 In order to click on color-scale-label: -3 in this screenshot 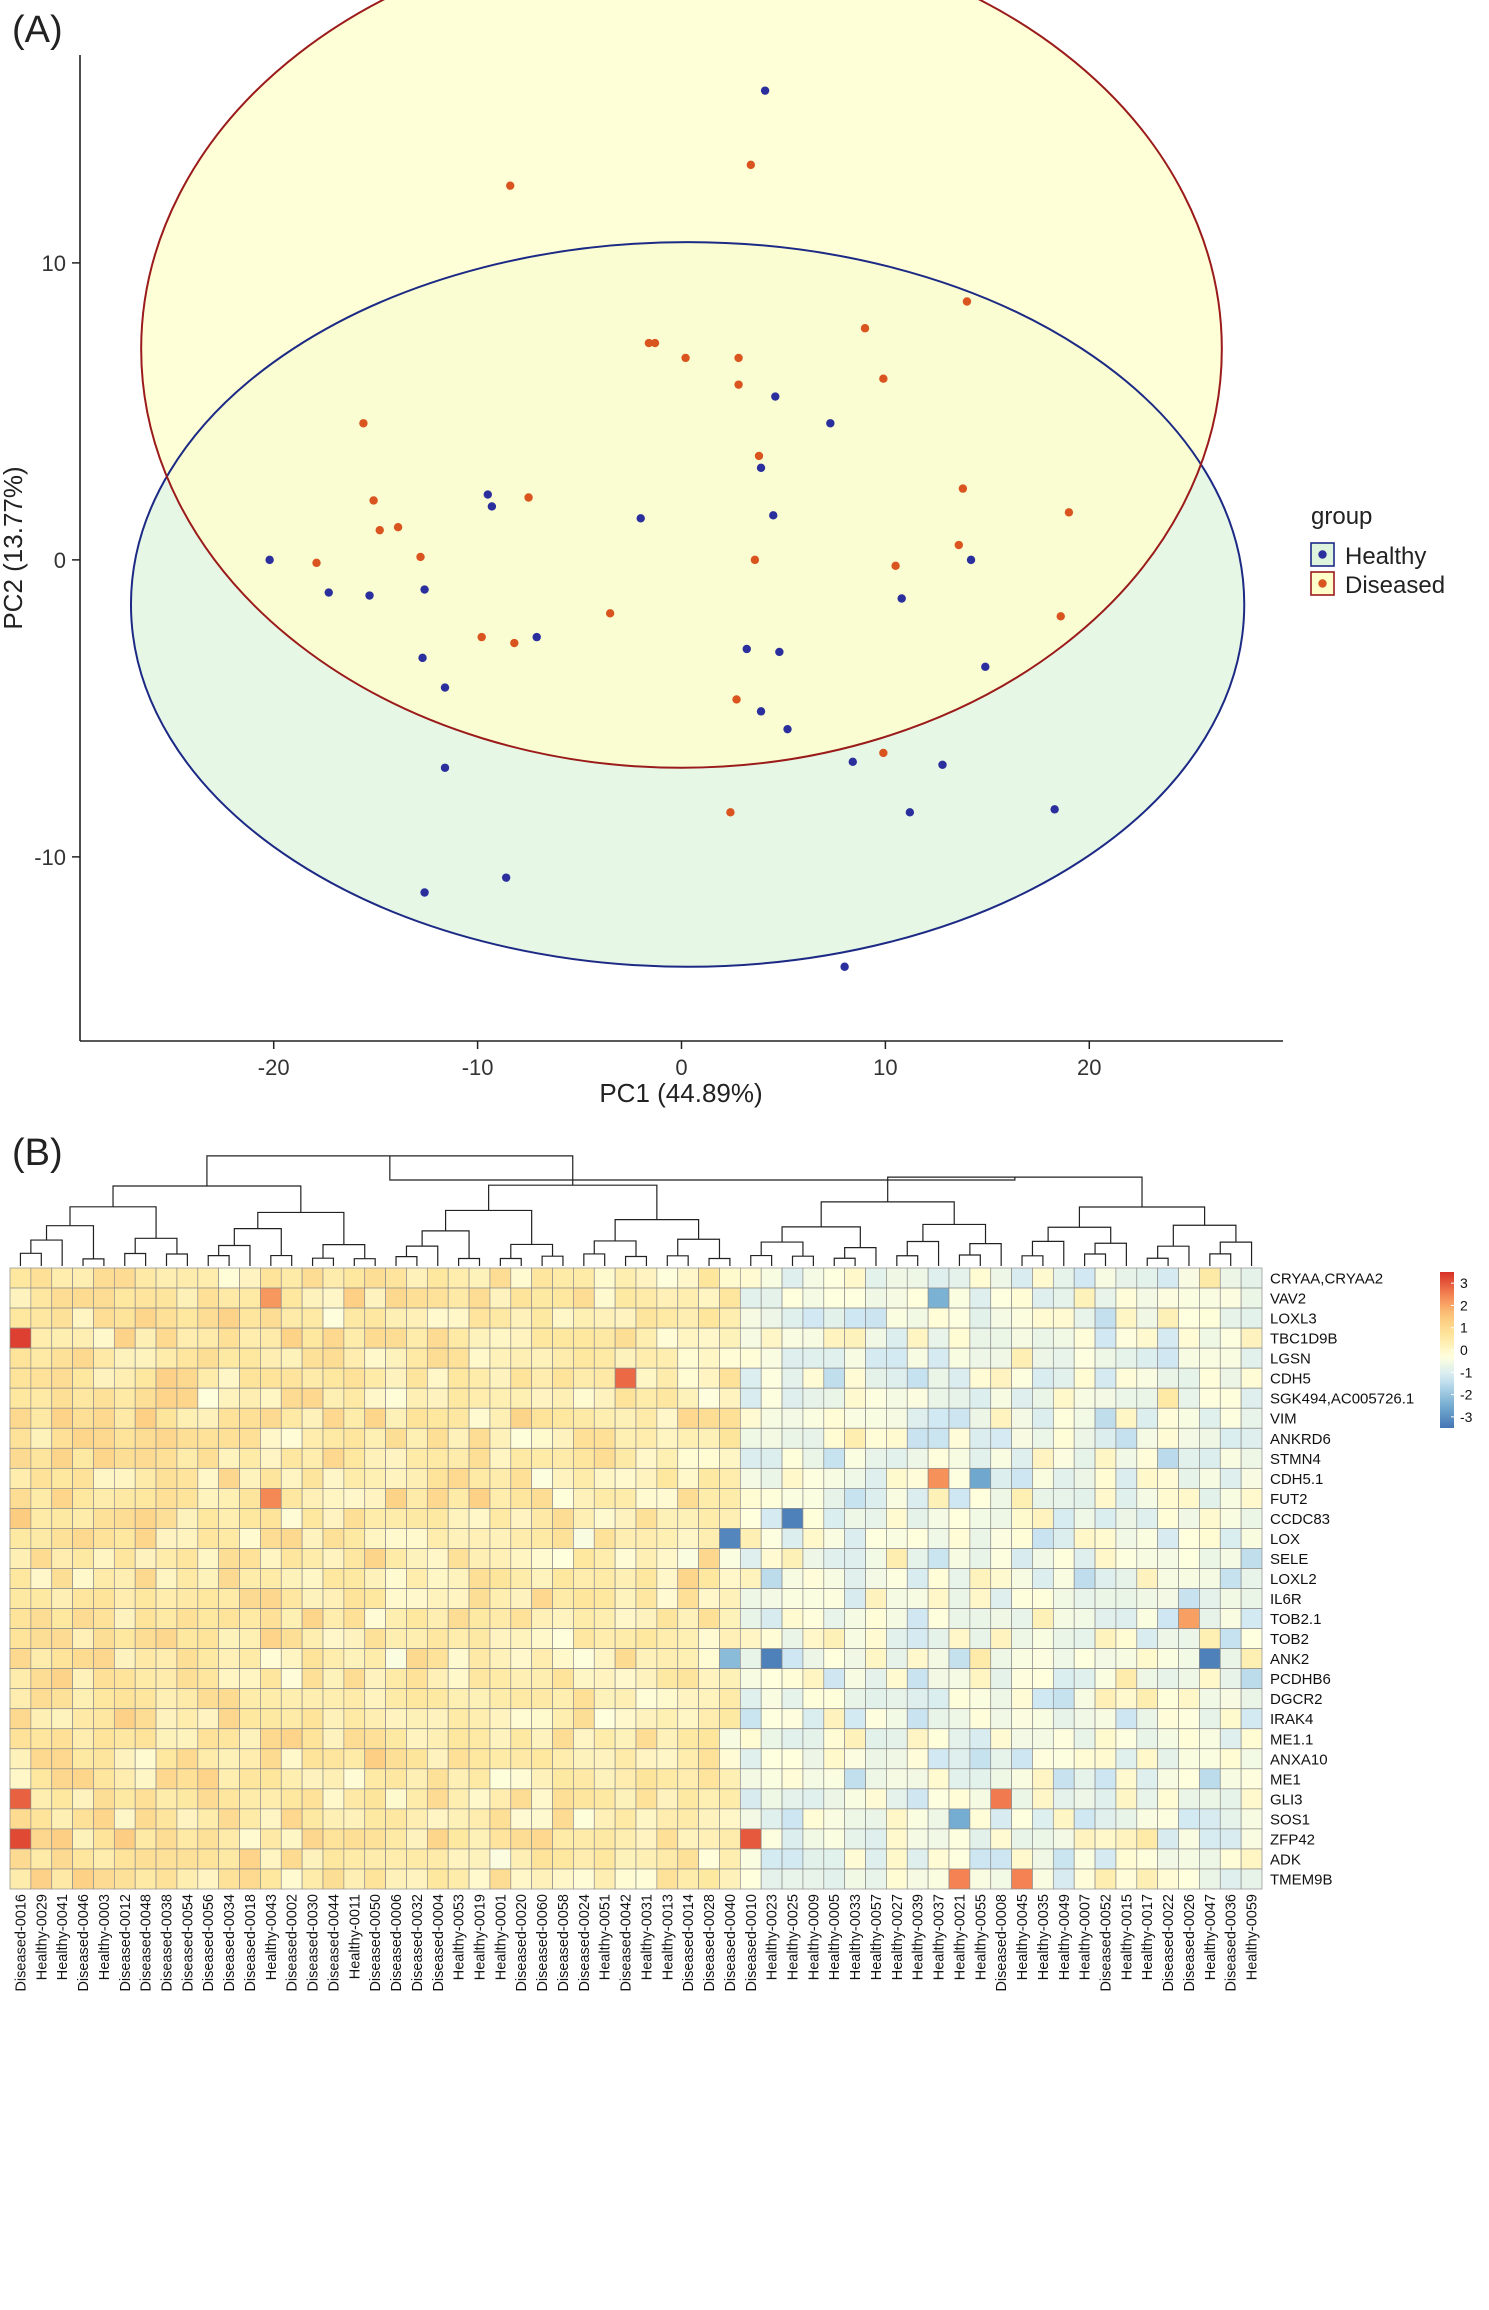, I will do `click(1466, 1417)`.